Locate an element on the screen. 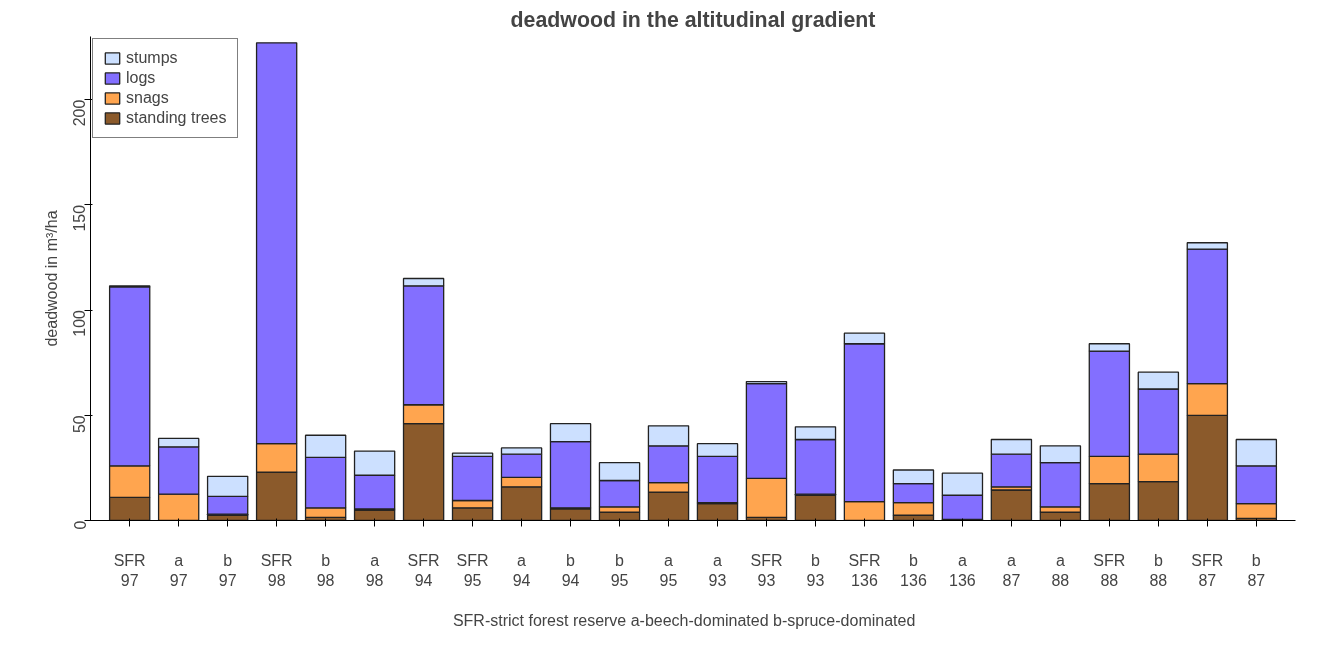  x-tick-label: SFR 93 is located at coordinates (766, 570).